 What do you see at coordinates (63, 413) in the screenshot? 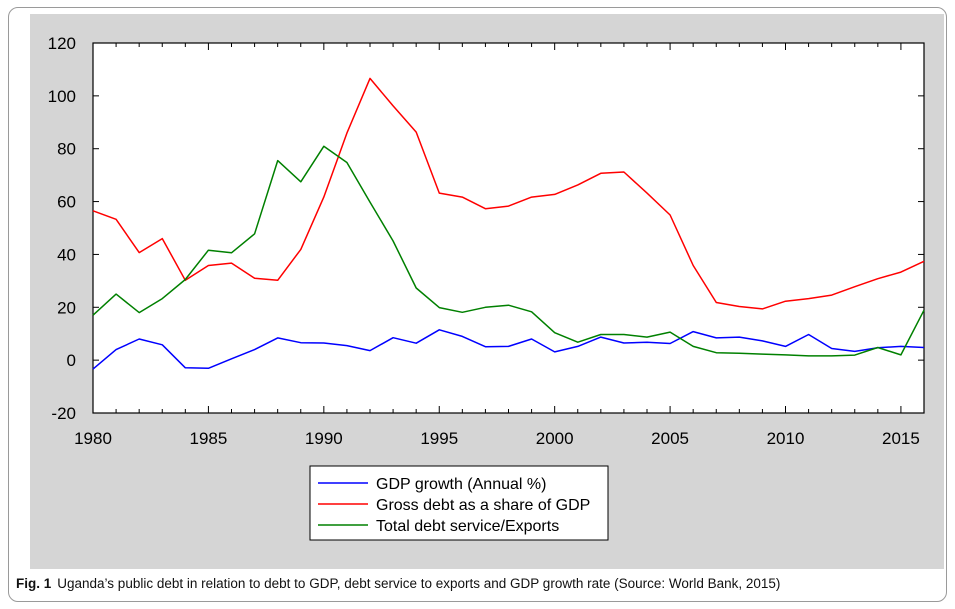
I see `y-tick-label: -20` at bounding box center [63, 413].